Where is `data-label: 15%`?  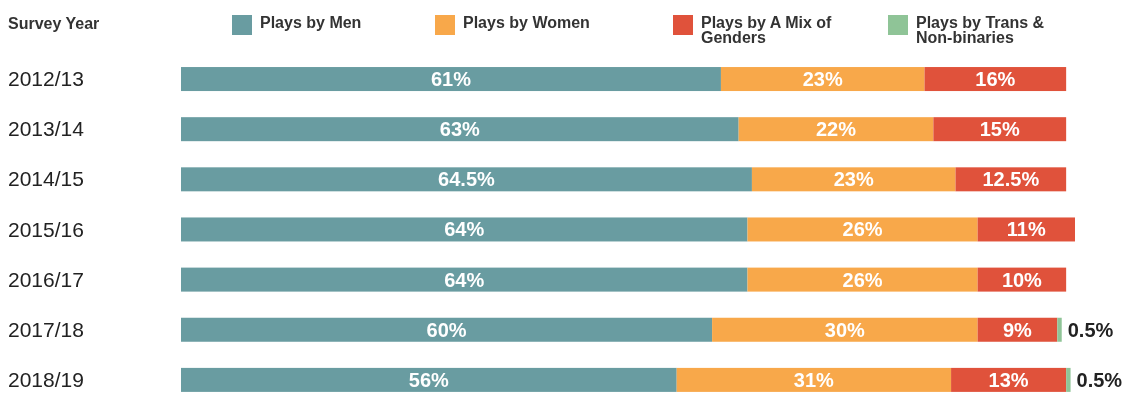
data-label: 15% is located at coordinates (999, 129).